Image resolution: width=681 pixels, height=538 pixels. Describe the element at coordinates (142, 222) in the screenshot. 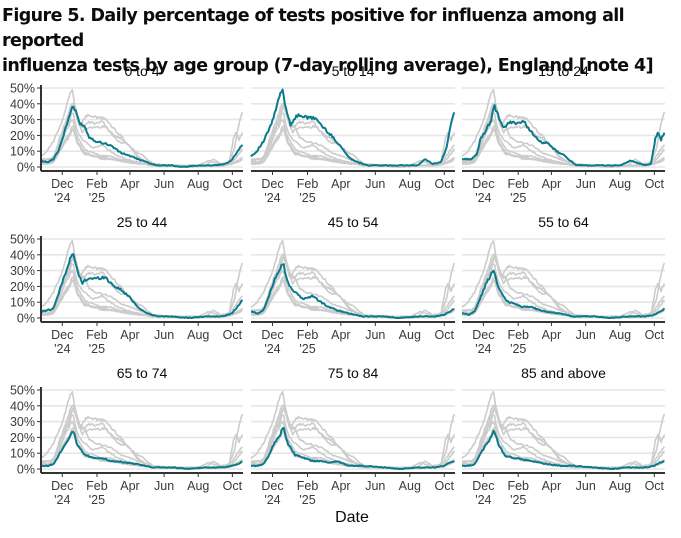

I see `panel-title: 25 to 44` at that location.